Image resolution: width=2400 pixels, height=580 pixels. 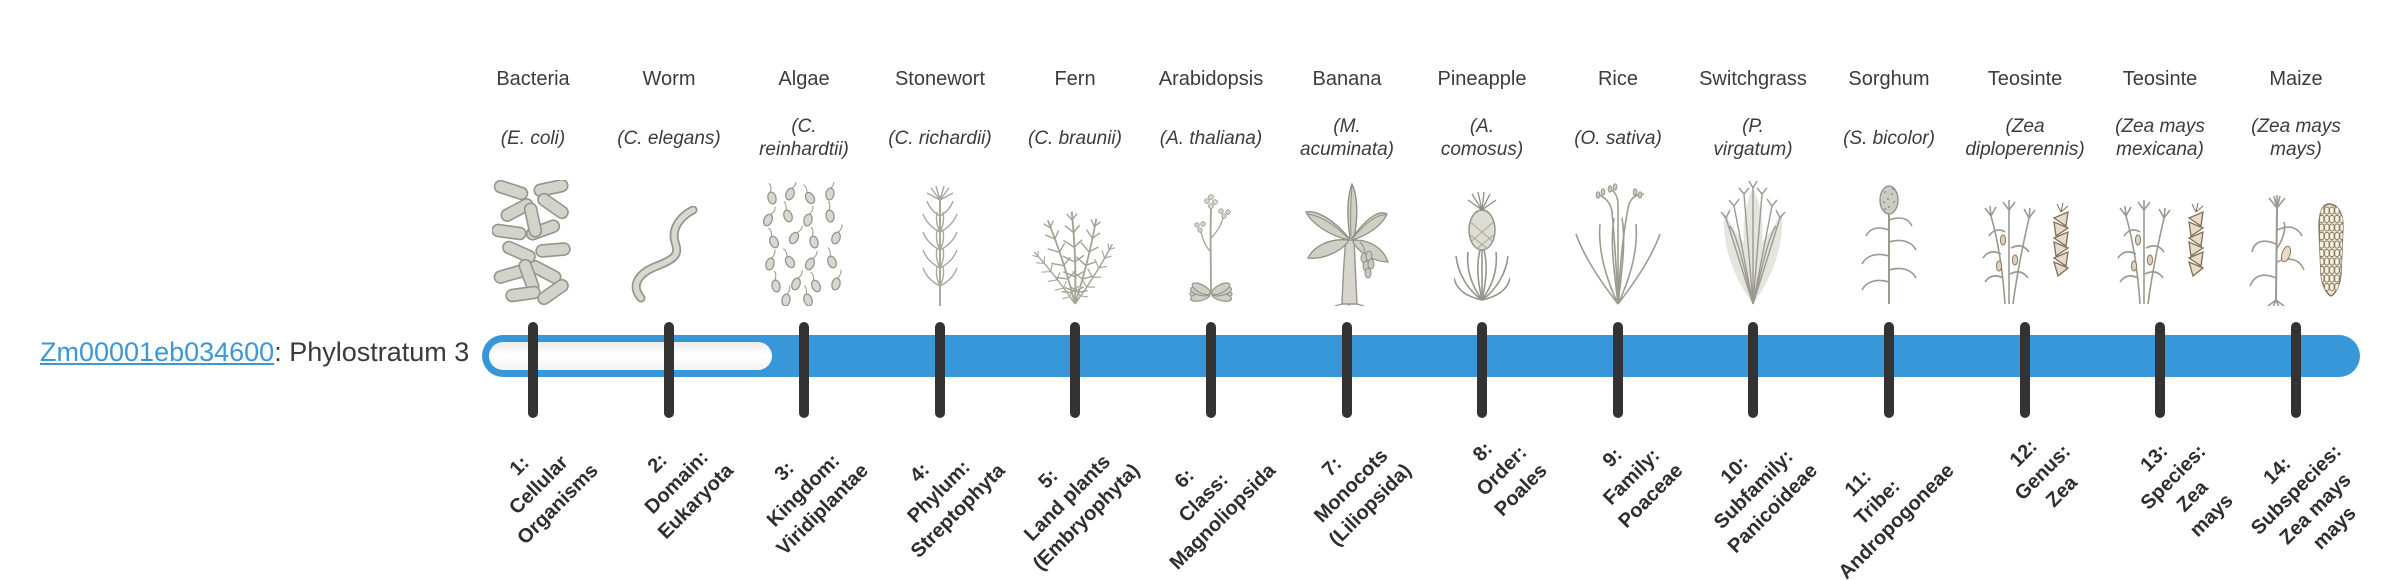 What do you see at coordinates (940, 245) in the screenshot?
I see `stonewort-icon` at bounding box center [940, 245].